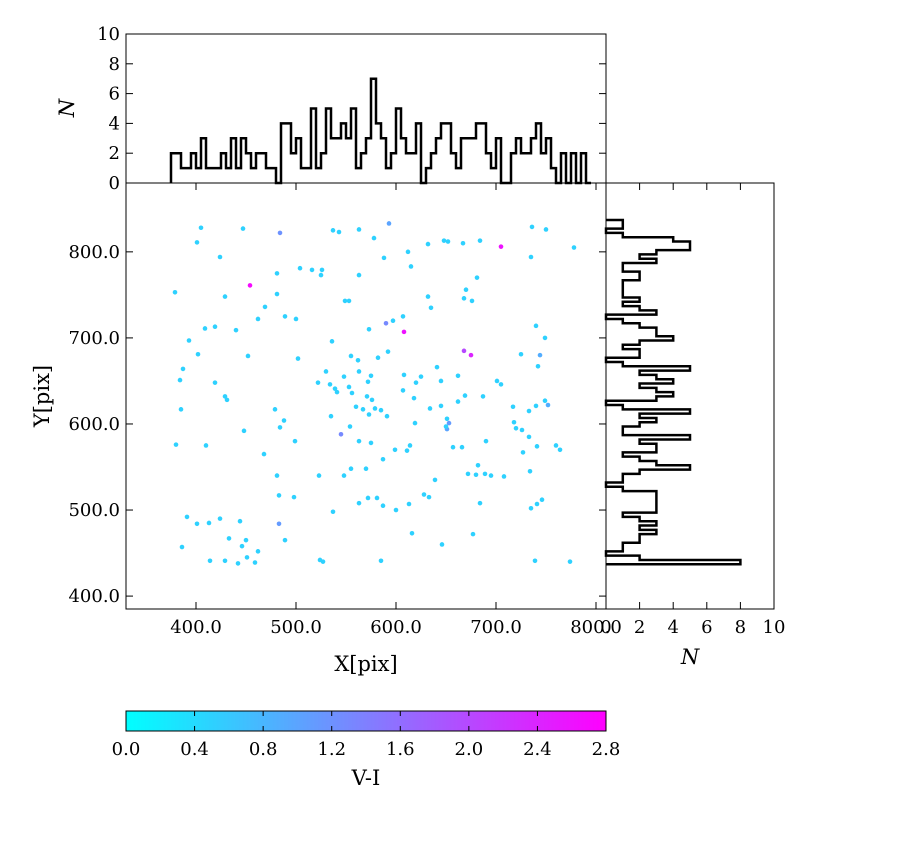  I want to click on x-tick-label: 700.0, so click(496, 627).